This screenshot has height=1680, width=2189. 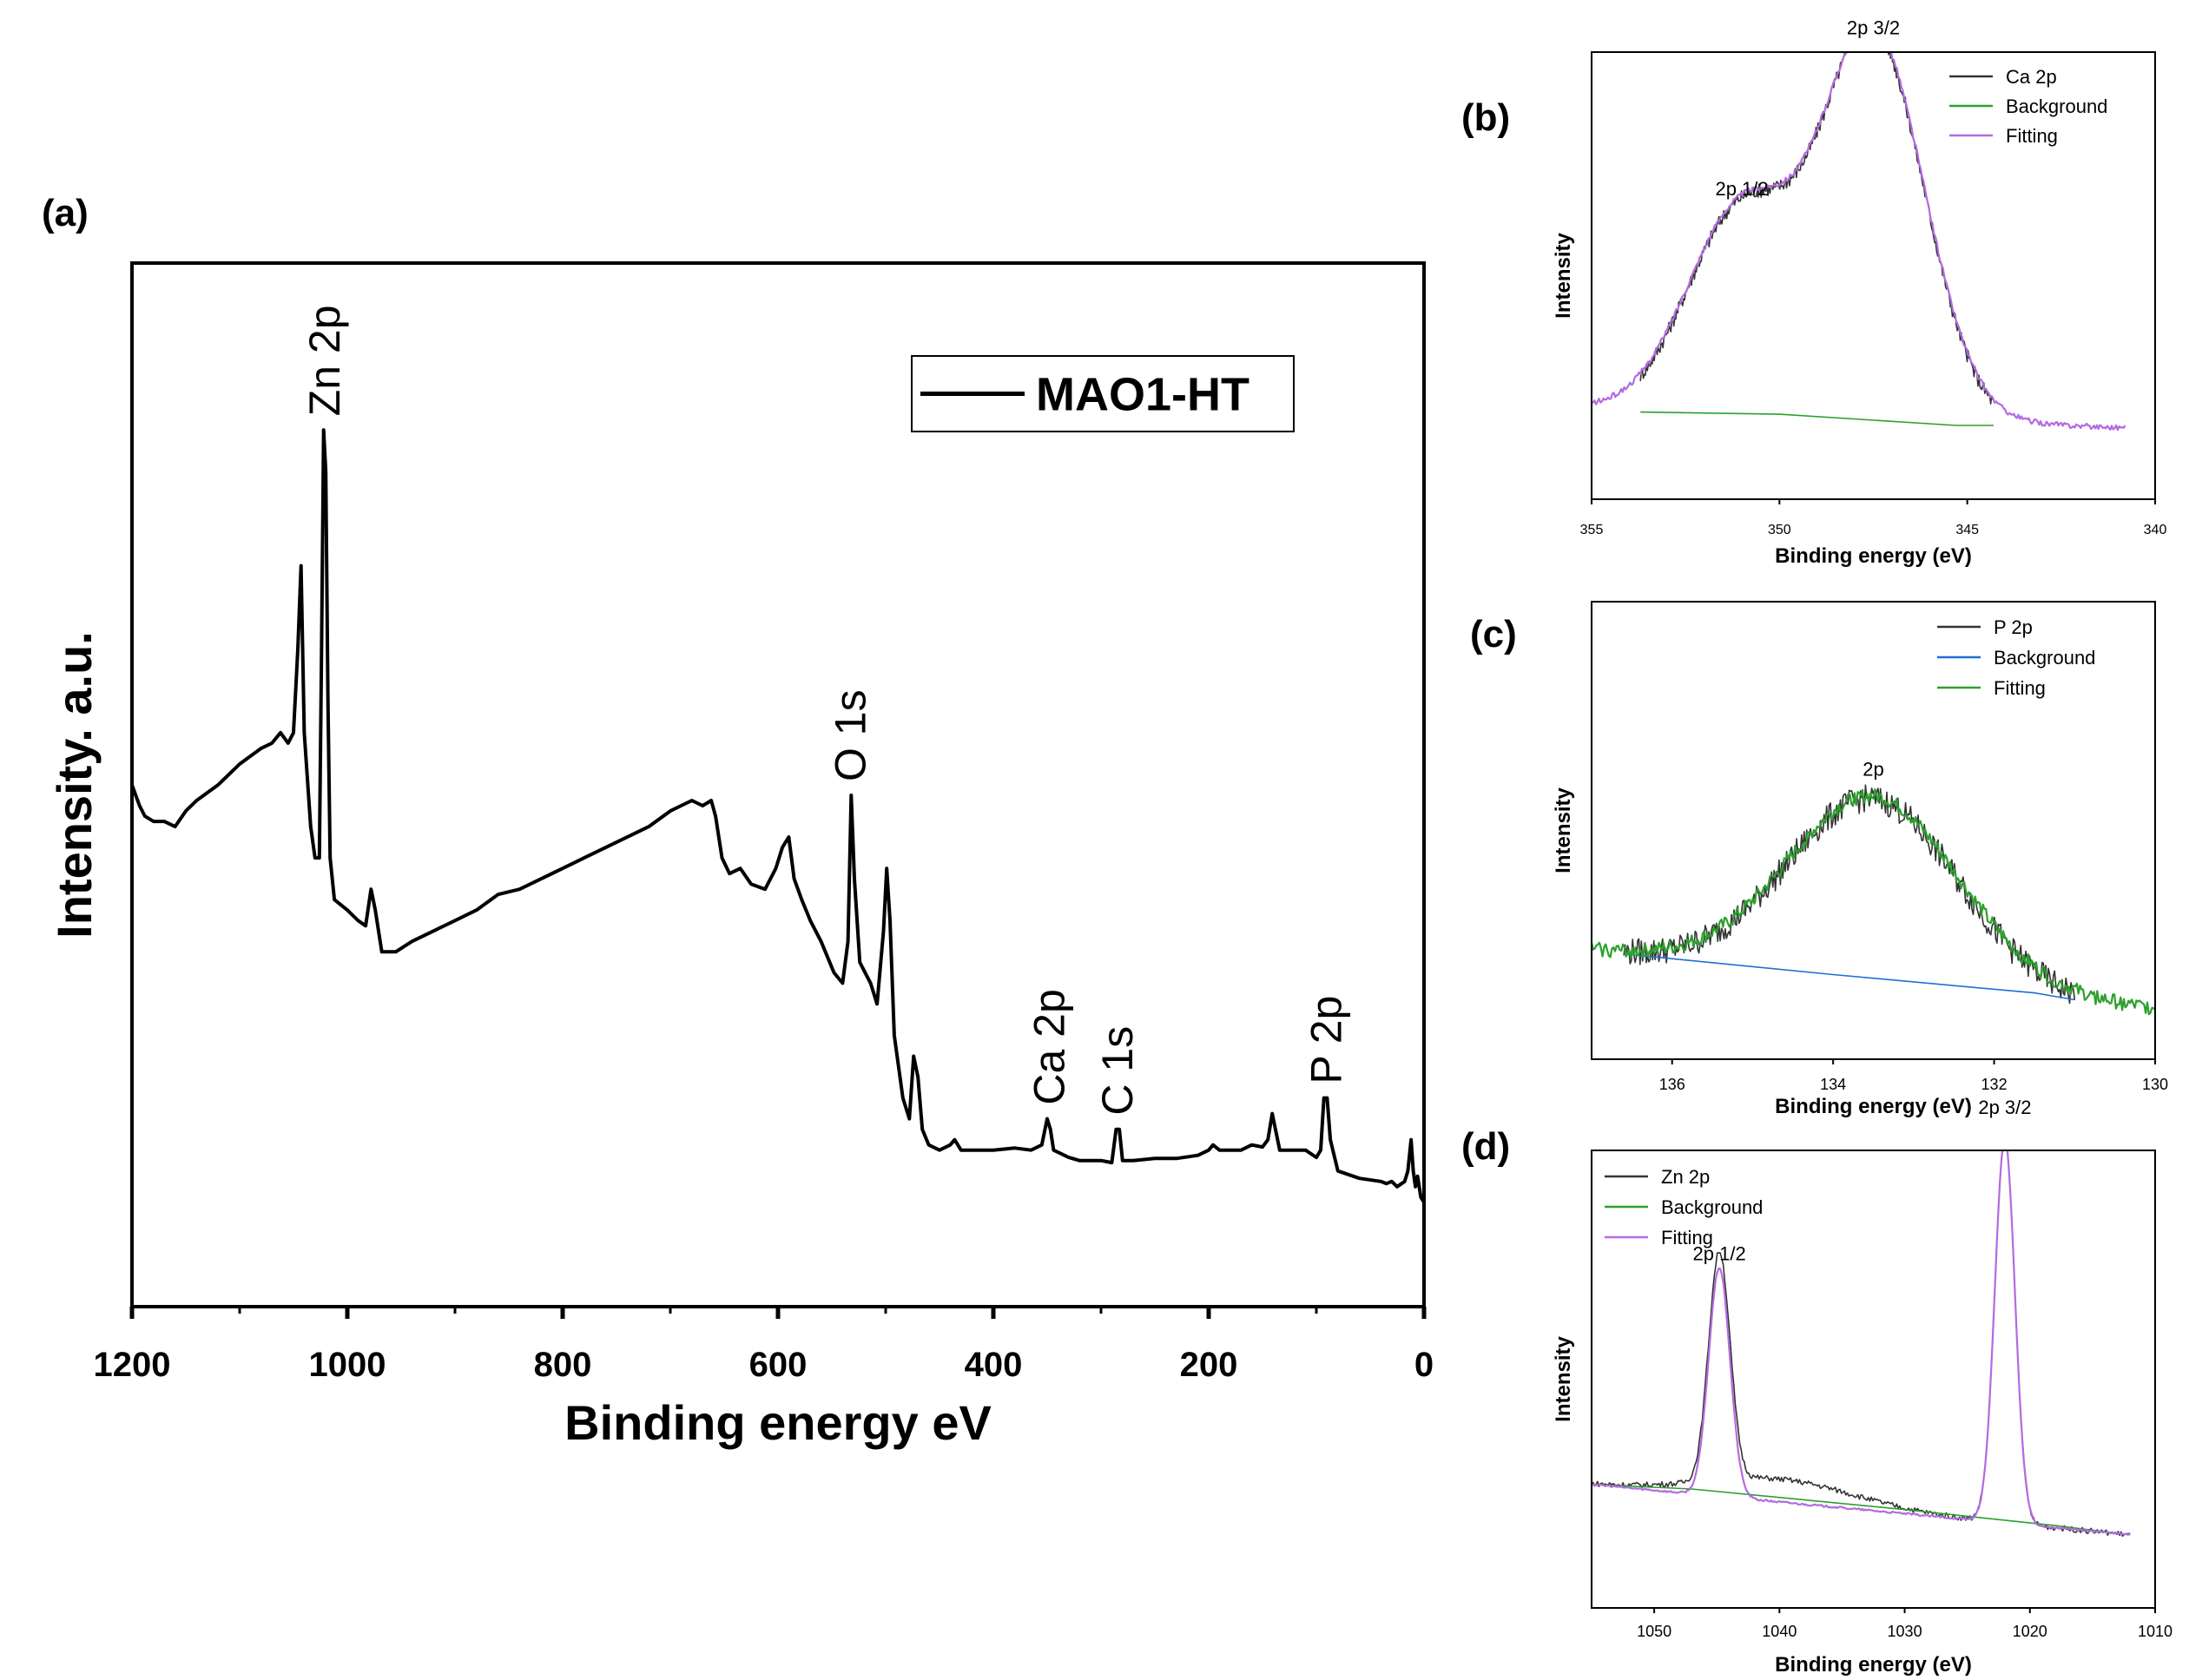 I want to click on y-axis-label-c: Intensity, so click(x=1563, y=830).